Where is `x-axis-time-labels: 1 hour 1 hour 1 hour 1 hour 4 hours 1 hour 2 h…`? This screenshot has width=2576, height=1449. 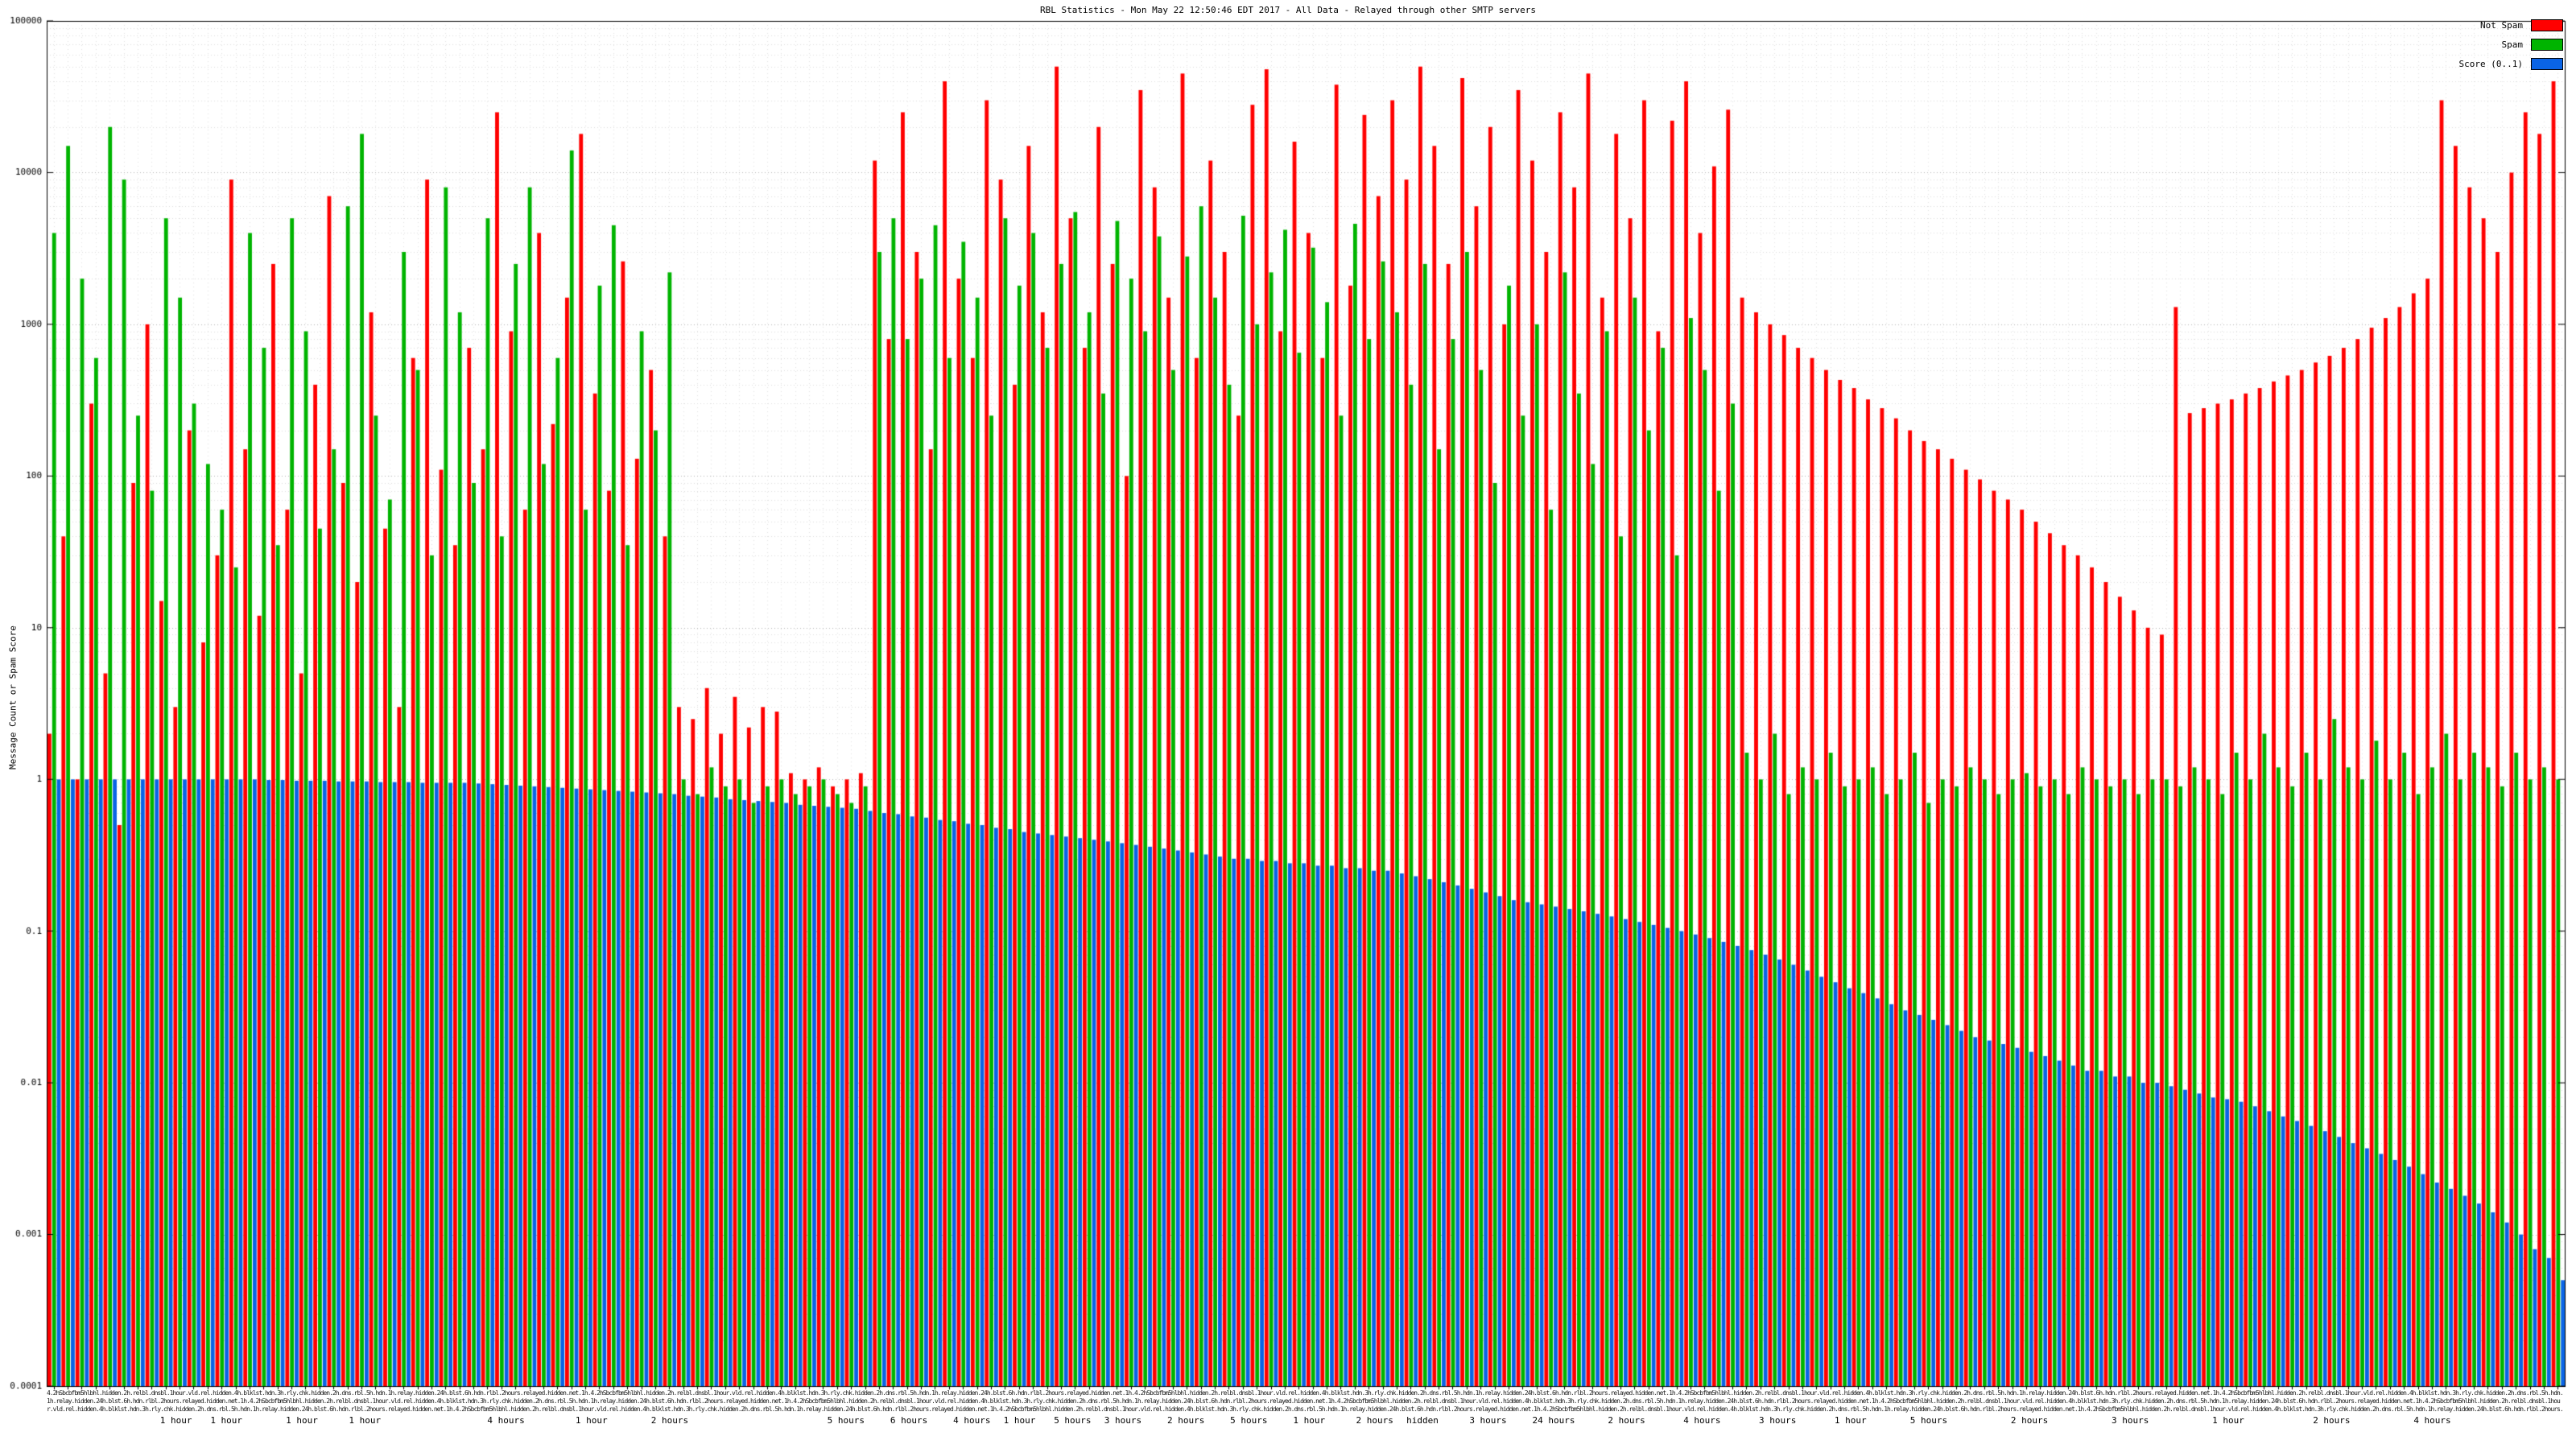
x-axis-time-labels: 1 hour 1 hour 1 hour 1 hour 4 hours 1 hour 2 h… is located at coordinates (1306, 1427).